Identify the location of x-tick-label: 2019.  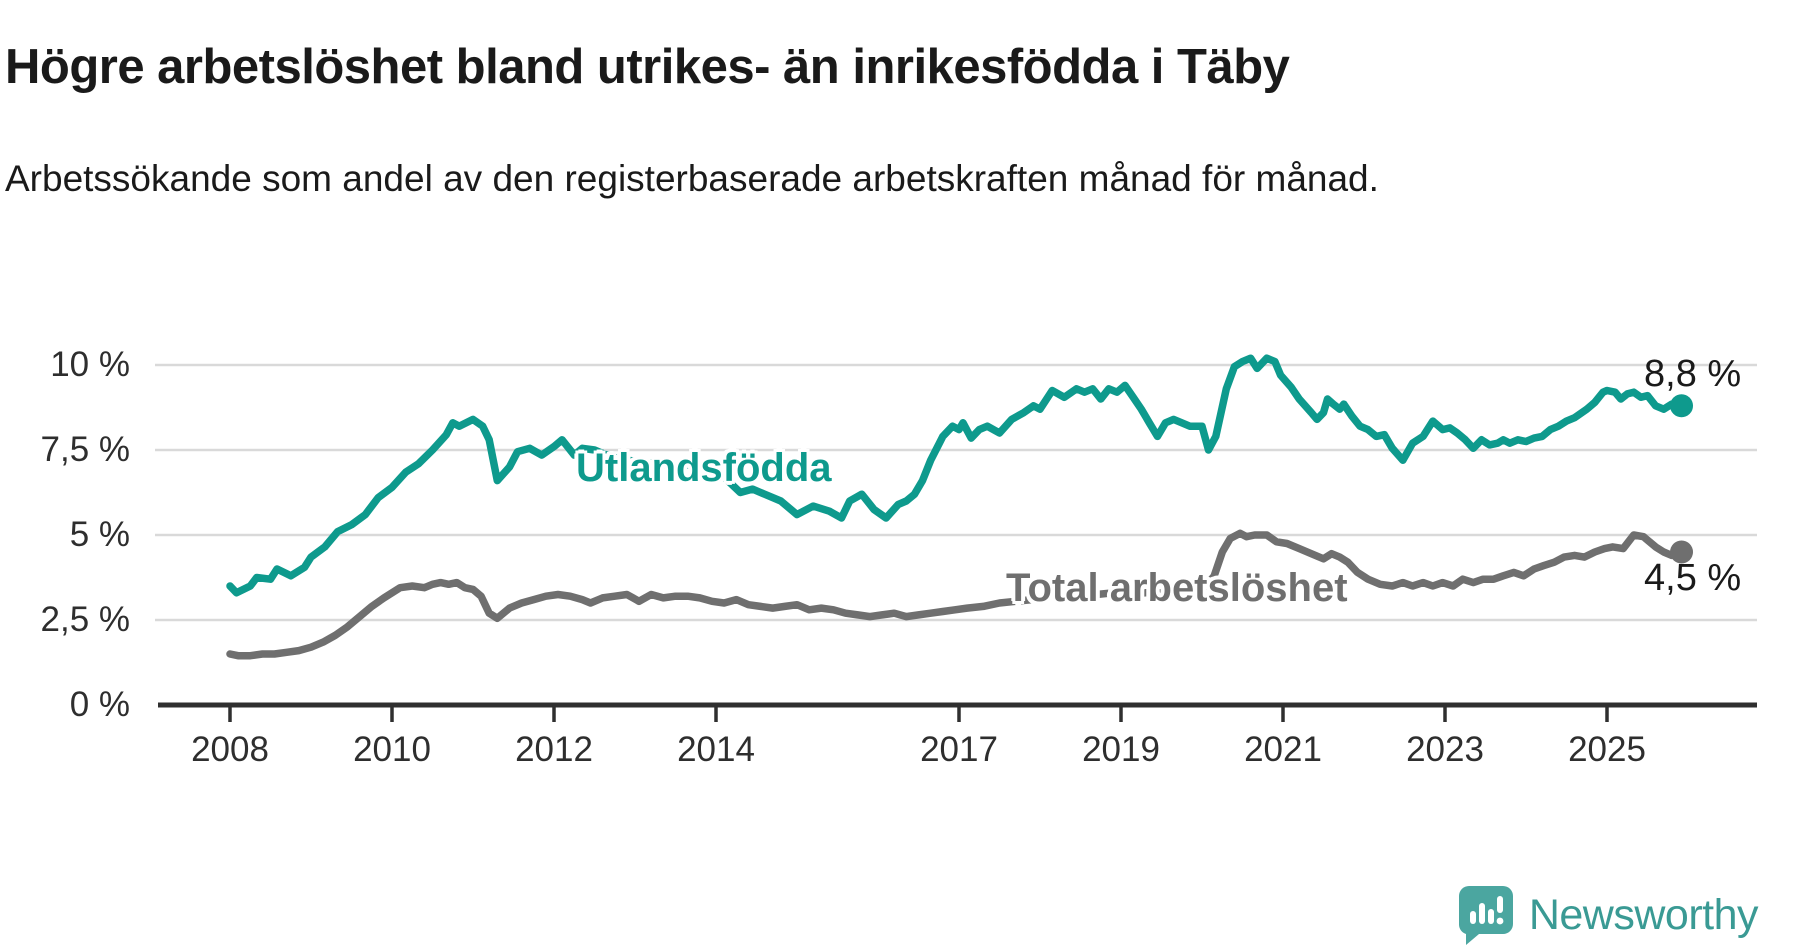
(1121, 749).